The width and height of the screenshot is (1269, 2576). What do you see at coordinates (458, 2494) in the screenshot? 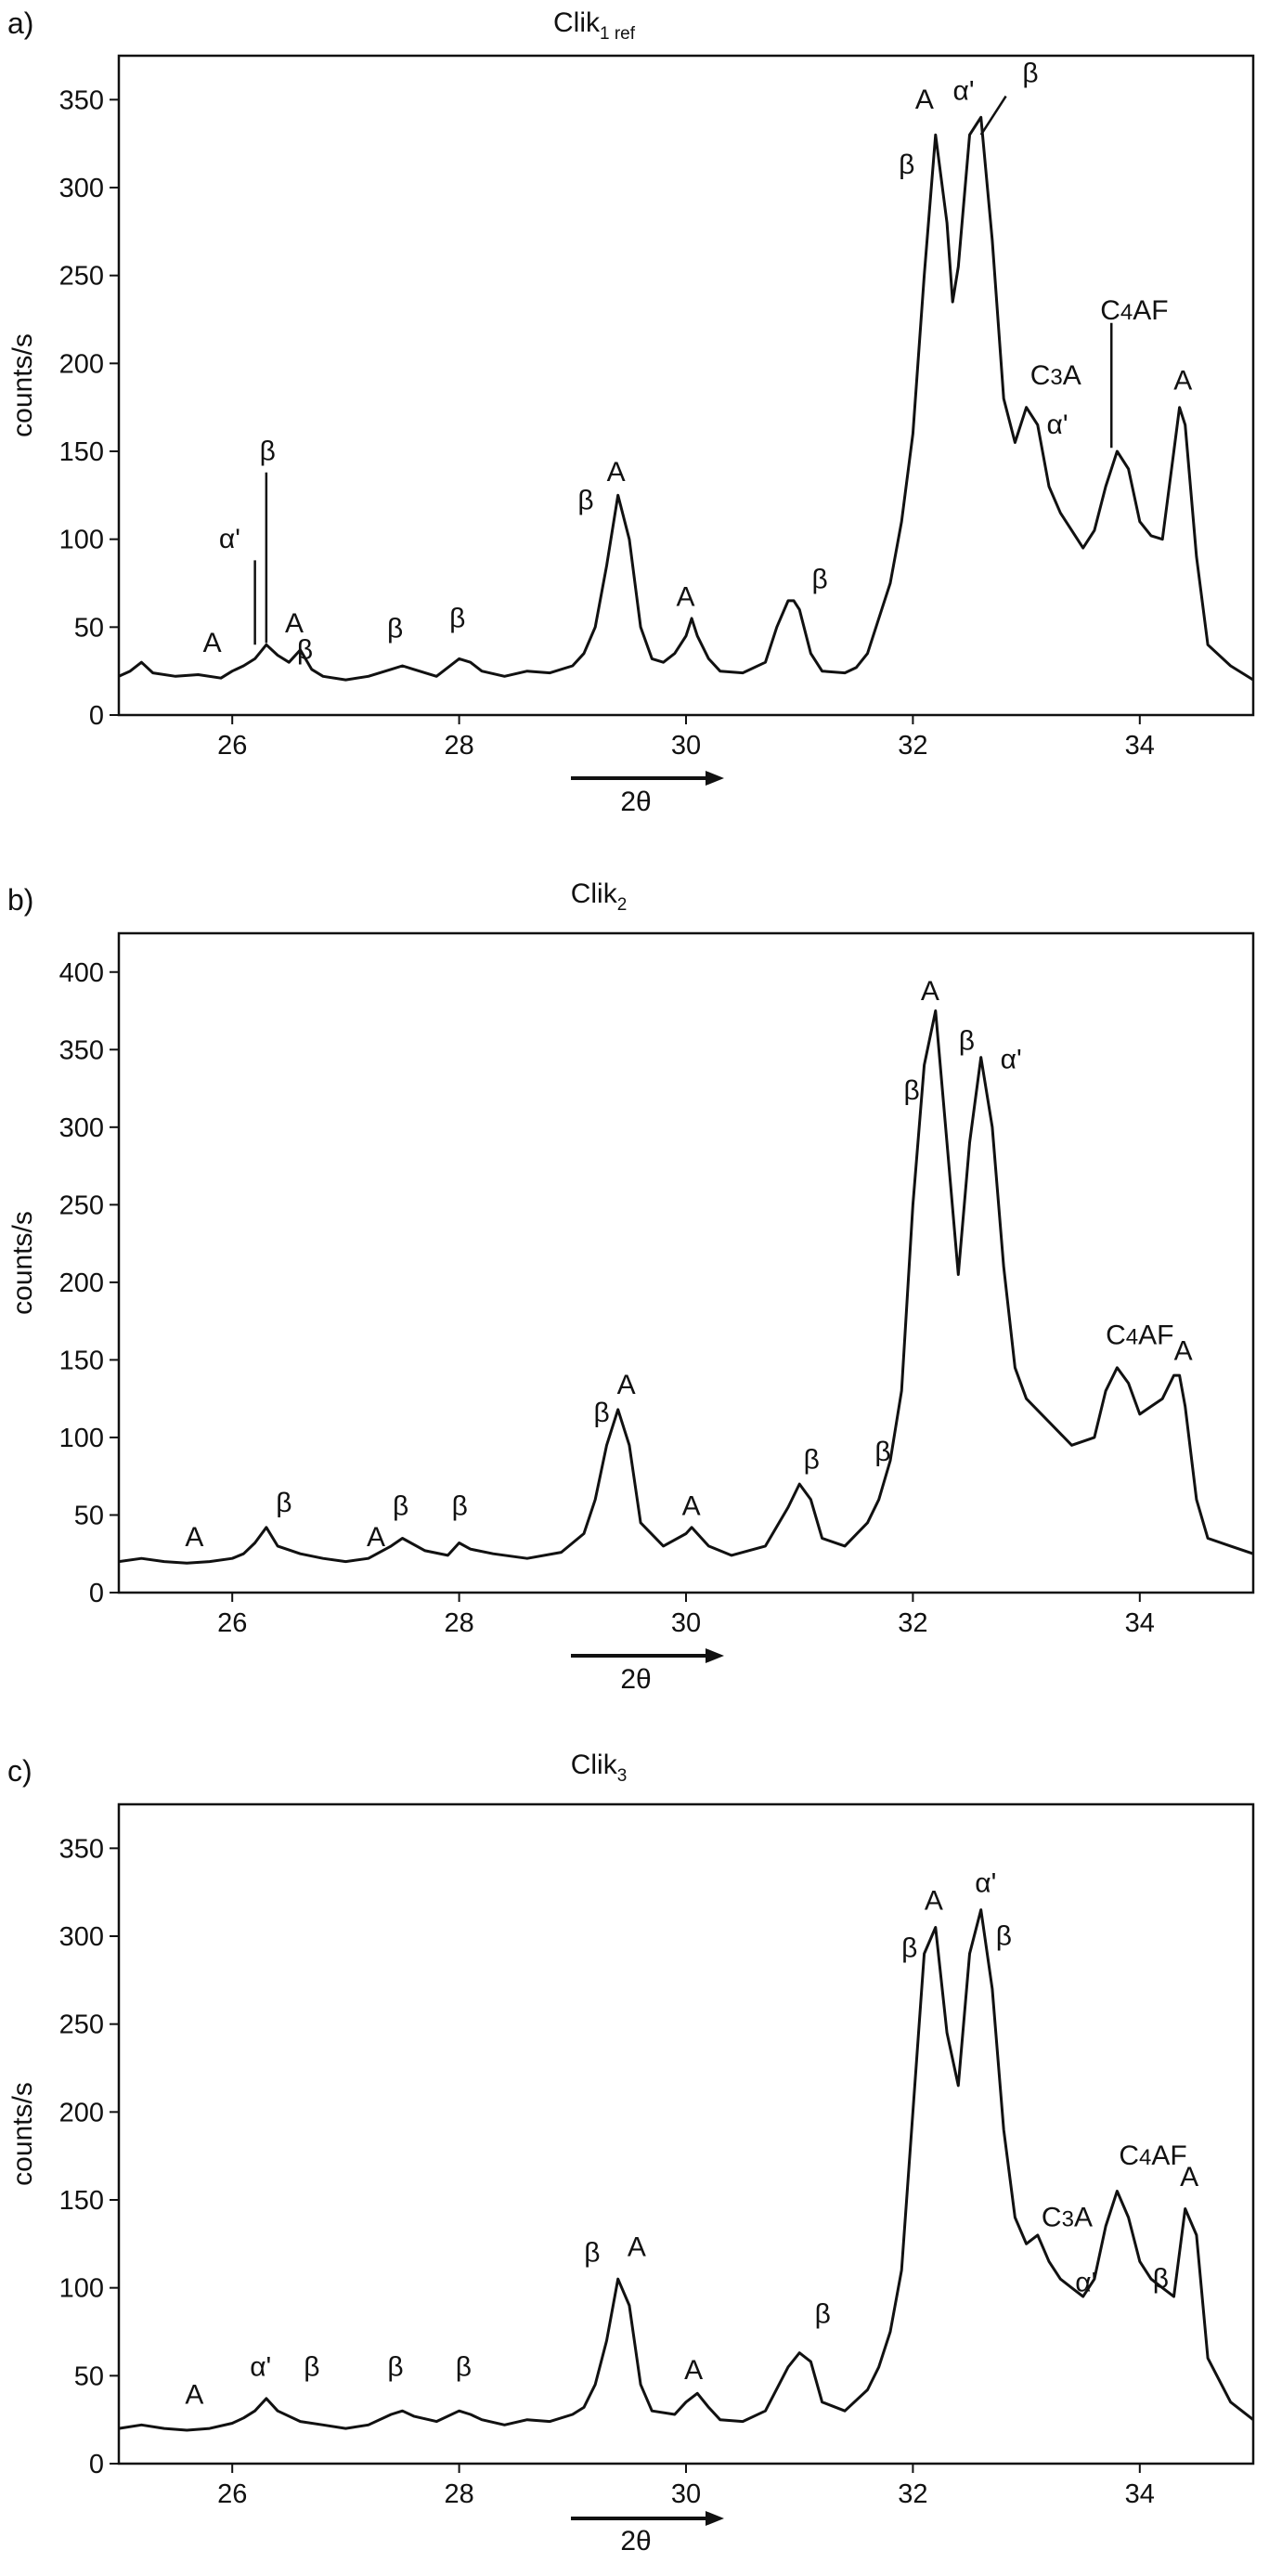
I see `x-tick-label: 28` at bounding box center [458, 2494].